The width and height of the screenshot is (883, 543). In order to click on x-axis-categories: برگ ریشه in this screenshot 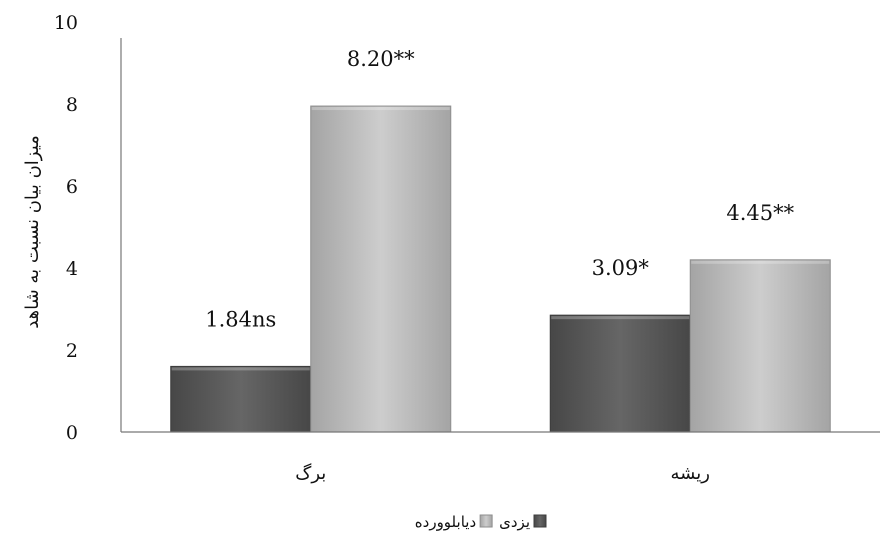, I will do `click(502, 473)`.